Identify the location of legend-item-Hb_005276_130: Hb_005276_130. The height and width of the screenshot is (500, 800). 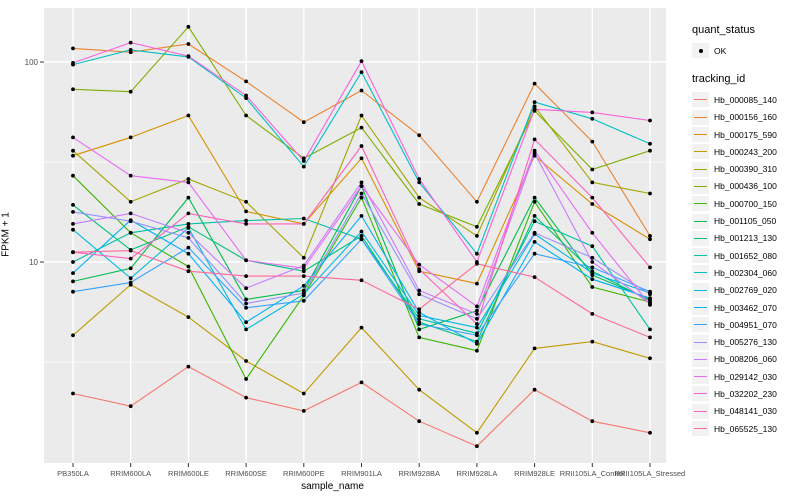
(746, 341).